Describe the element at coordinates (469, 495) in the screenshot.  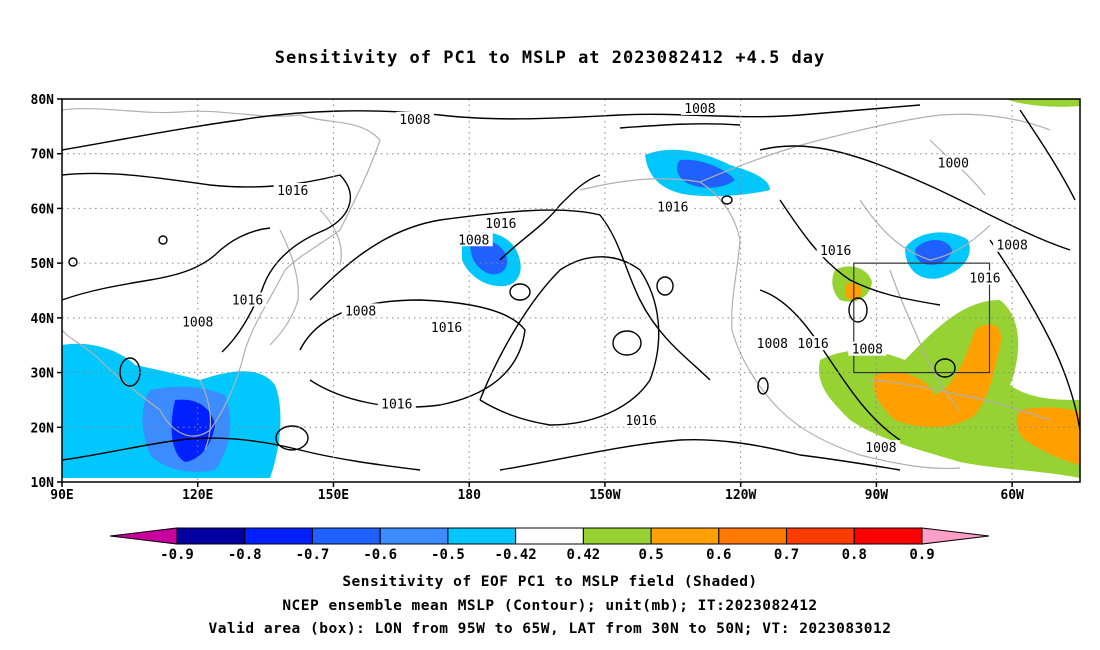
I see `lon-tick-label: 180` at that location.